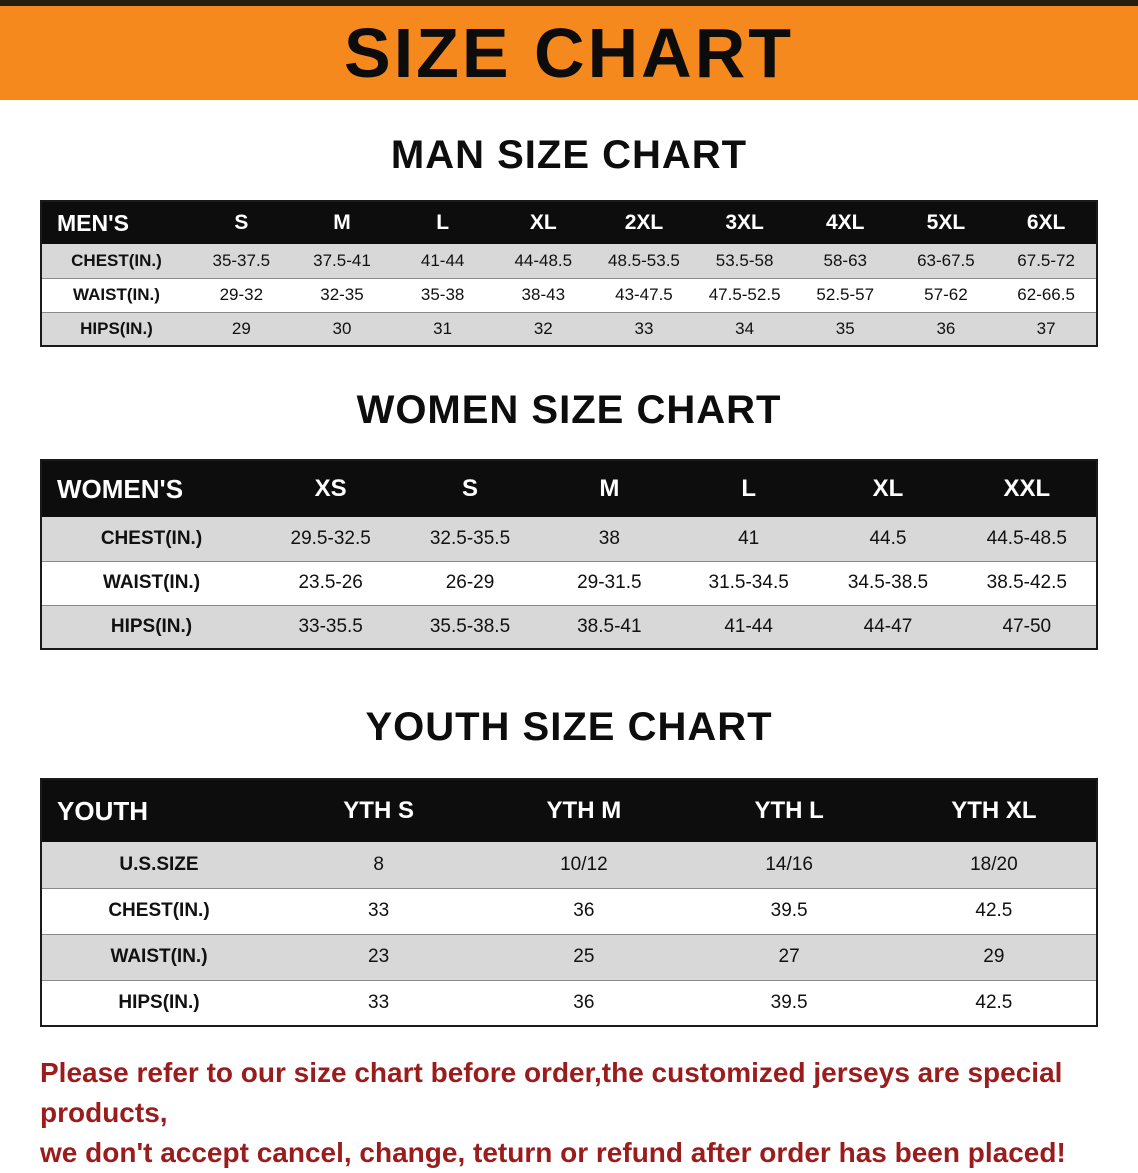  I want to click on size-value: 67.5-72, so click(1046, 261).